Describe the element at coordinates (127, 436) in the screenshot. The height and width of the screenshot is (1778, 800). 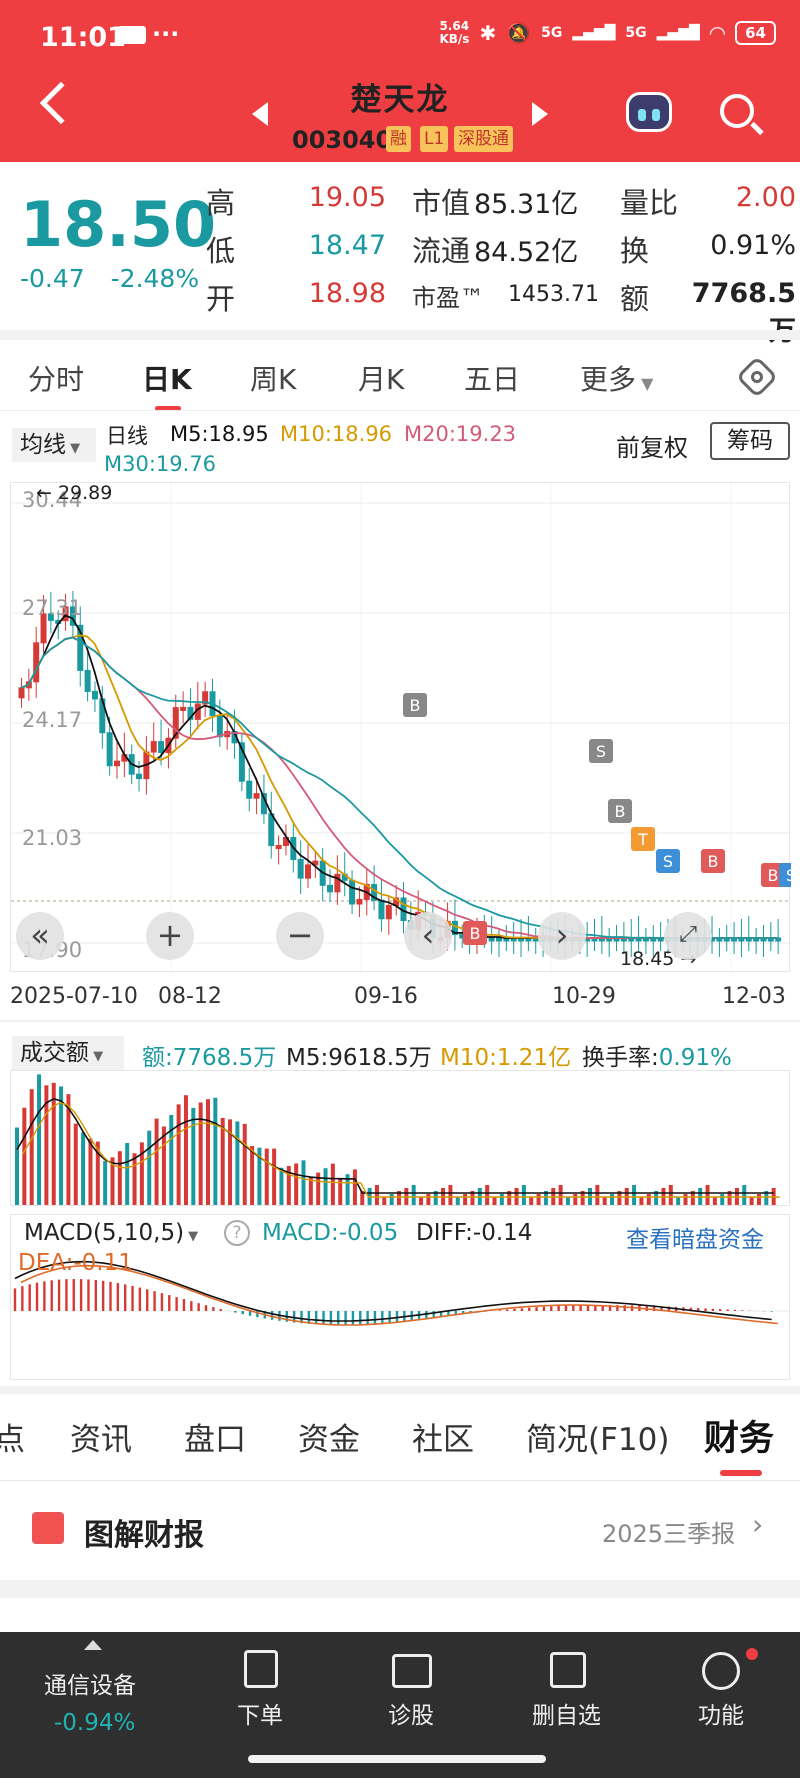
I see `ma-period: 日线` at that location.